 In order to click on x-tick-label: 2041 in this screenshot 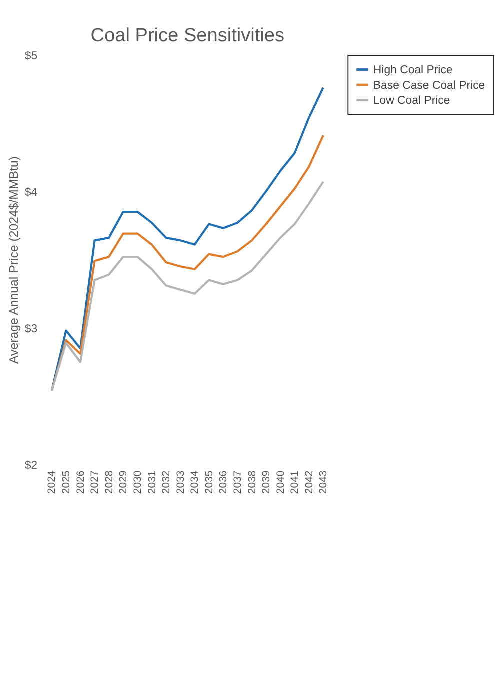, I will do `click(296, 482)`.